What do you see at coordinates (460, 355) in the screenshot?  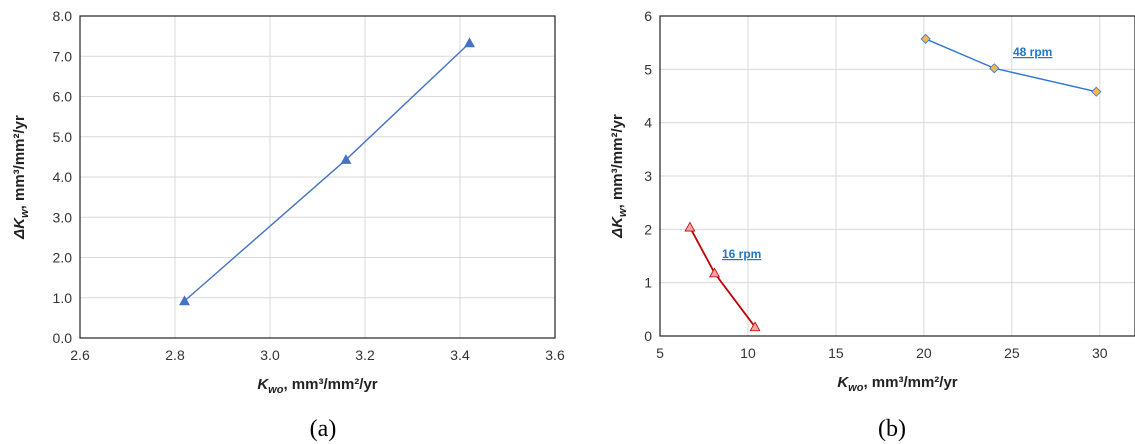 I see `chart-a-x-tick-label: 3.4` at bounding box center [460, 355].